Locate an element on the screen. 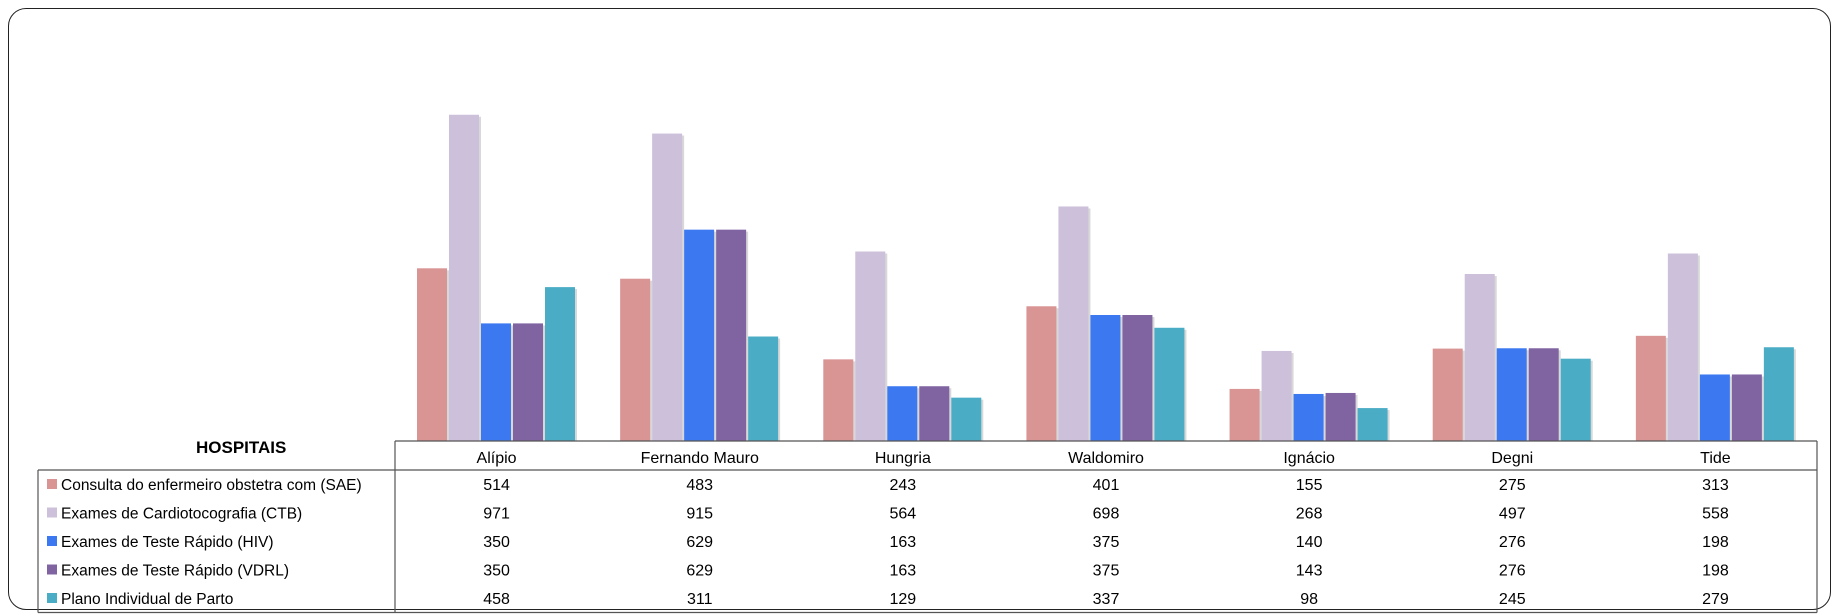 This screenshot has width=1837, height=616. data-label: 401 is located at coordinates (1106, 485).